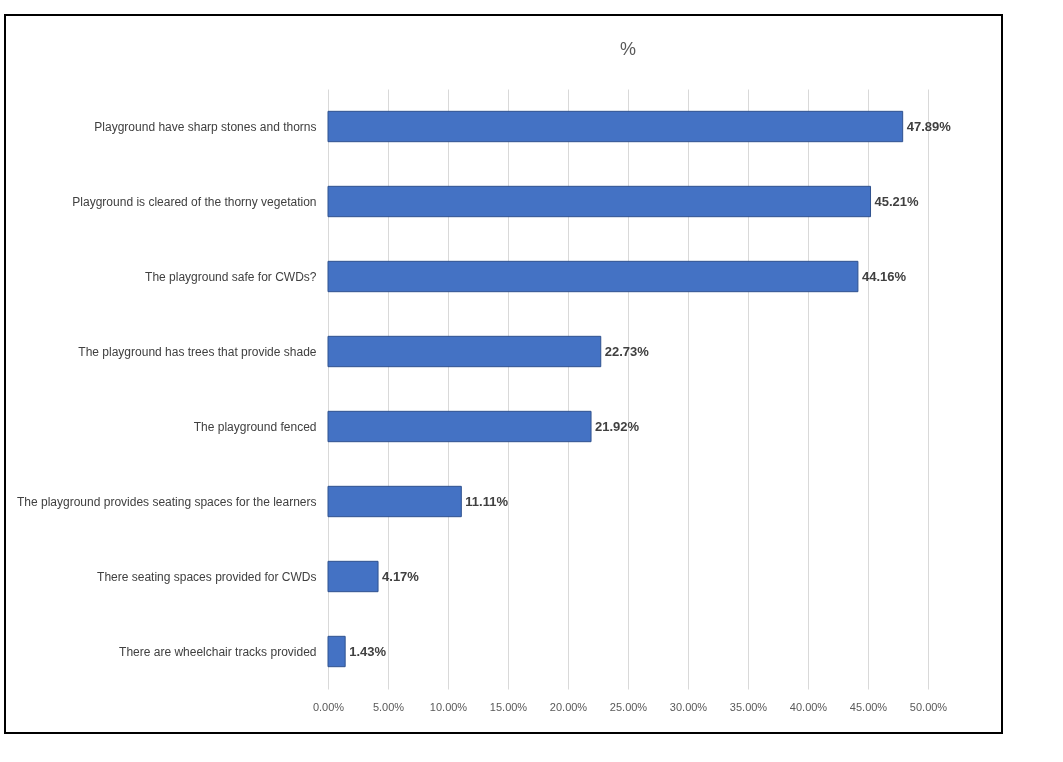 This screenshot has height=762, width=1063. Describe the element at coordinates (368, 651) in the screenshot. I see `data-label: 1.43%` at that location.